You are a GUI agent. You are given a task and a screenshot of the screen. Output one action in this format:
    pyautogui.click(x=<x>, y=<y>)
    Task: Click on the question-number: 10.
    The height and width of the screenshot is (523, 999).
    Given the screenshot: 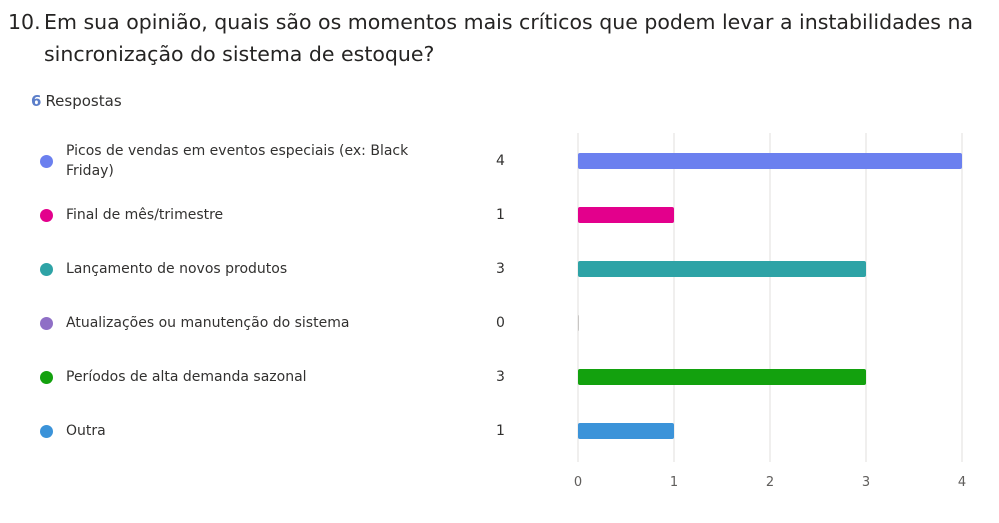 What is the action you would take?
    pyautogui.click(x=24, y=22)
    